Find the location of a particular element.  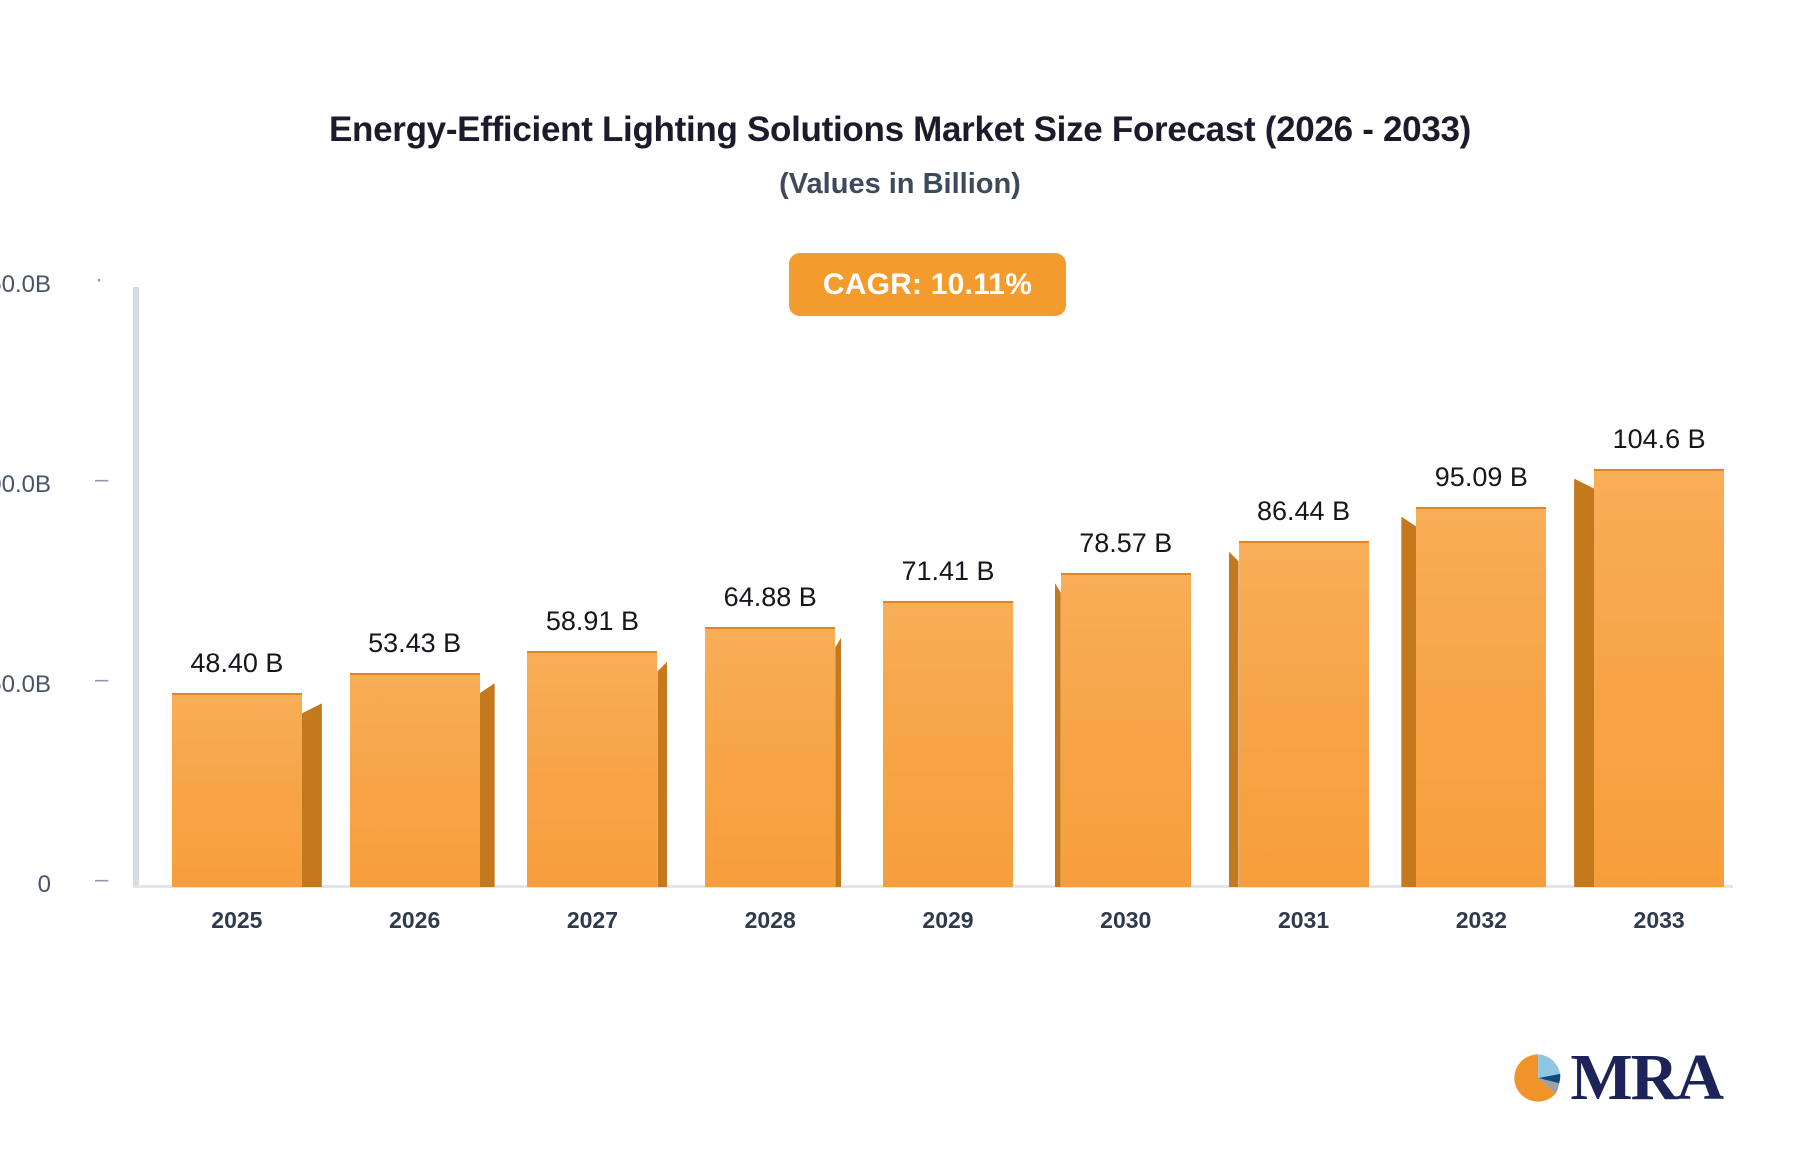

x-tick-2030: 2030 is located at coordinates (1126, 920).